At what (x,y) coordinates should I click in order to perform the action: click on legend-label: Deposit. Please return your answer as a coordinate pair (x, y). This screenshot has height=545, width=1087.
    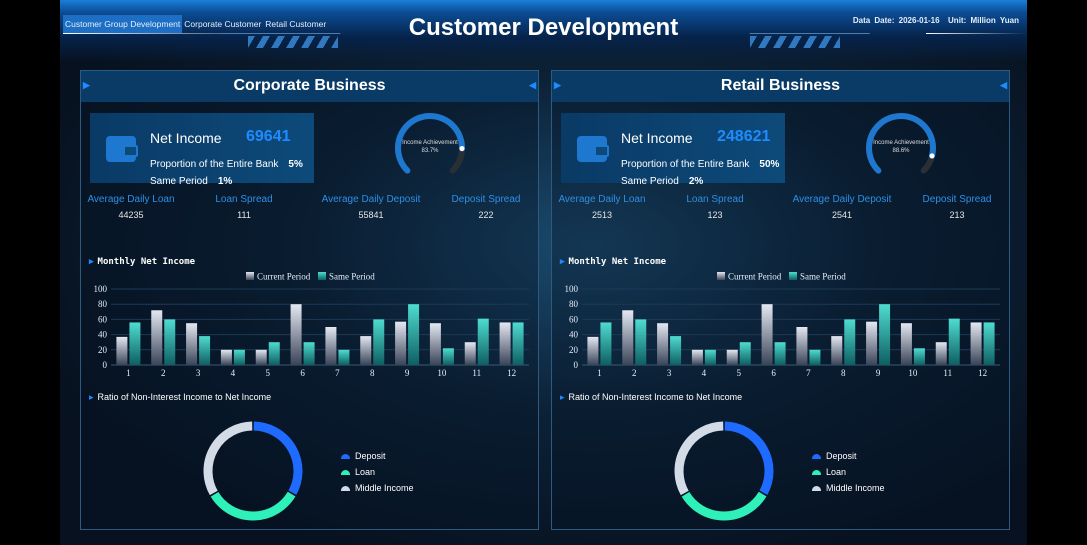
    Looking at the image, I should click on (841, 456).